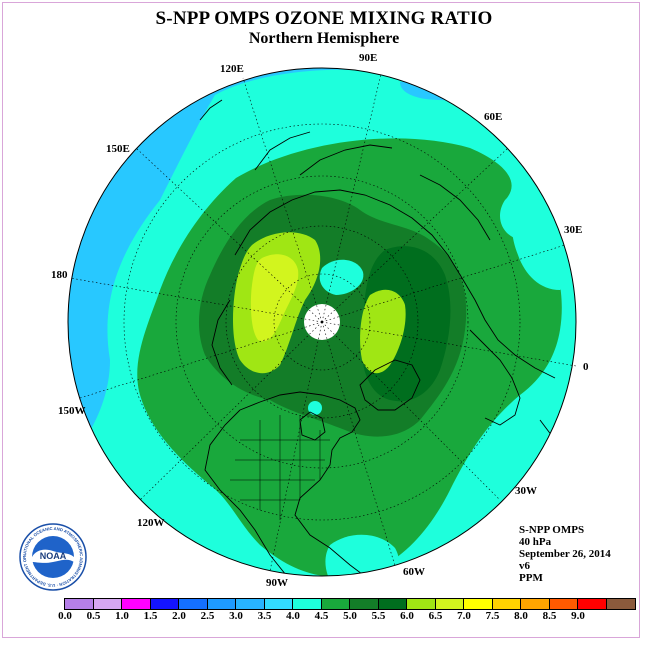 Image resolution: width=648 pixels, height=648 pixels. I want to click on lon-label-150w: 150W, so click(72, 411).